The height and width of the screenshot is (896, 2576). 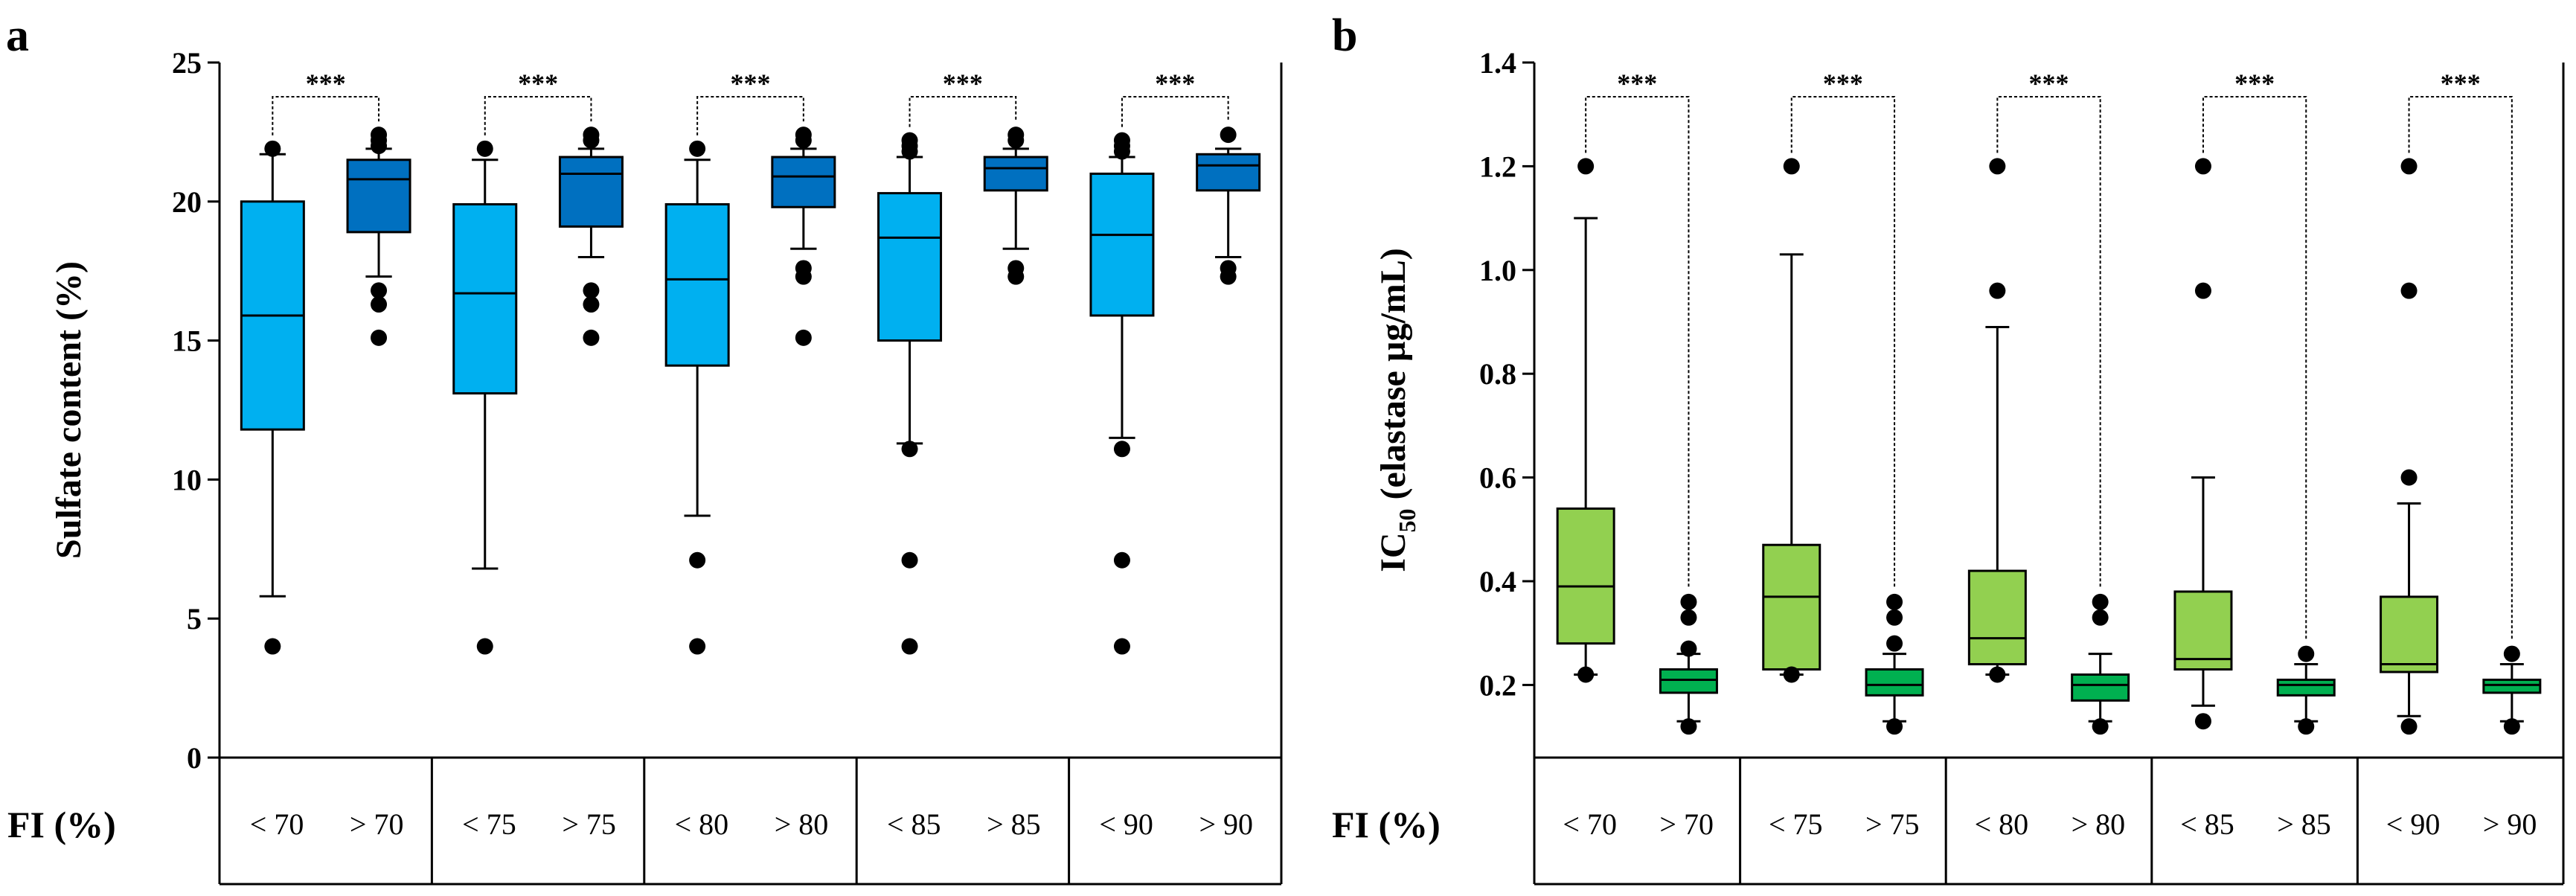 What do you see at coordinates (18, 35) in the screenshot?
I see `panel-label: a` at bounding box center [18, 35].